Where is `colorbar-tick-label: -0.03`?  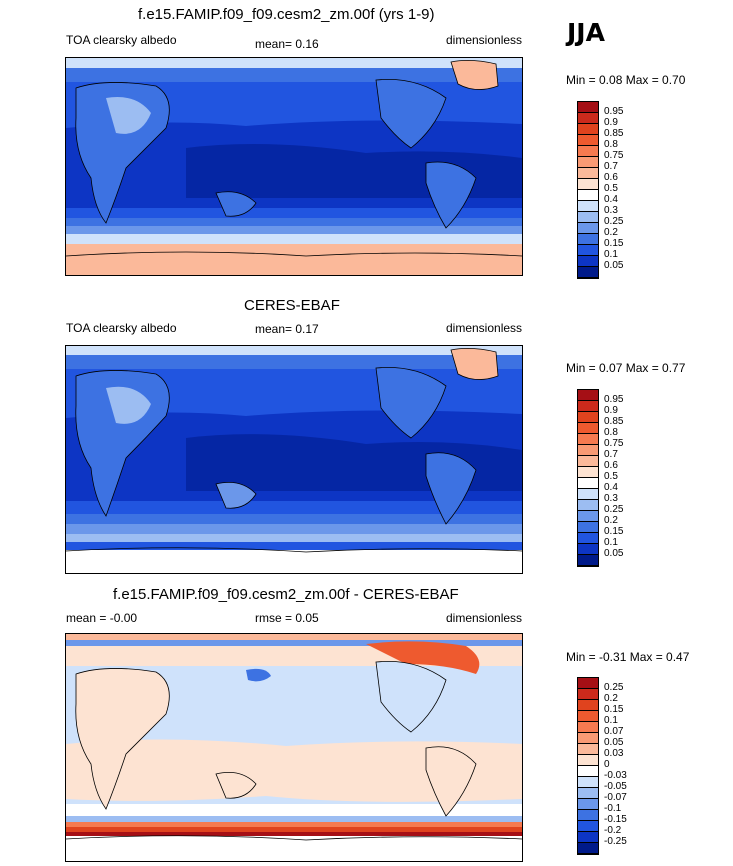
colorbar-tick-label: -0.03 is located at coordinates (615, 775).